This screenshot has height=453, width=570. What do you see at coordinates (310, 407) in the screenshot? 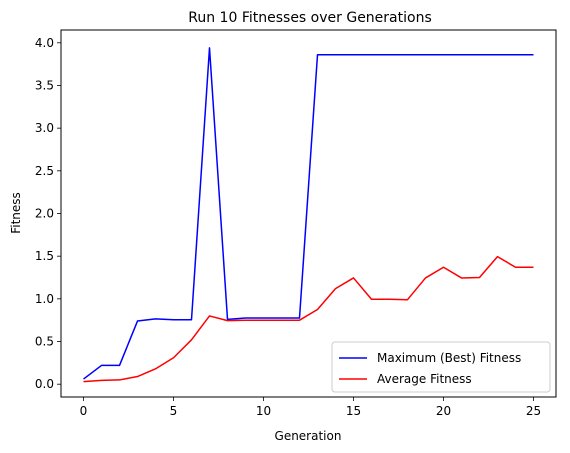
I see `x-axis: 0 5 10 15 20 25` at bounding box center [310, 407].